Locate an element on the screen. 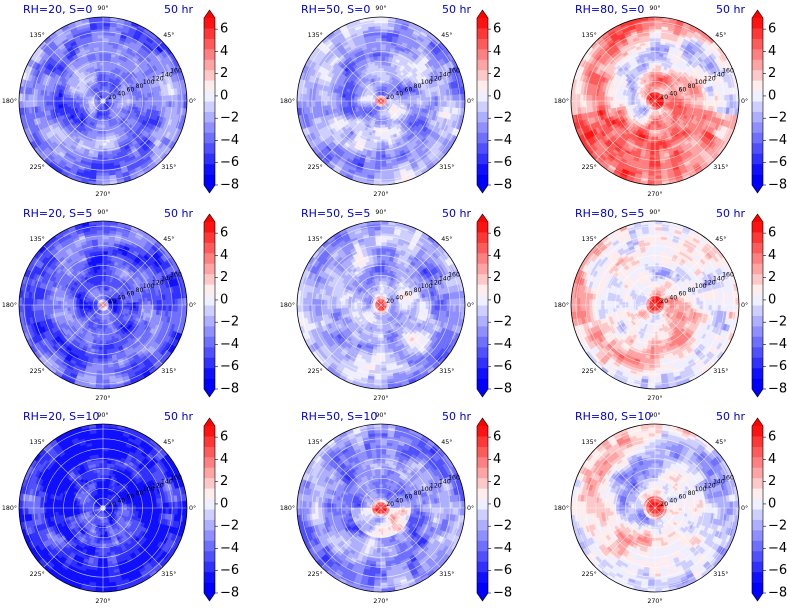  colorbar-extend-min is located at coordinates (482, 189).